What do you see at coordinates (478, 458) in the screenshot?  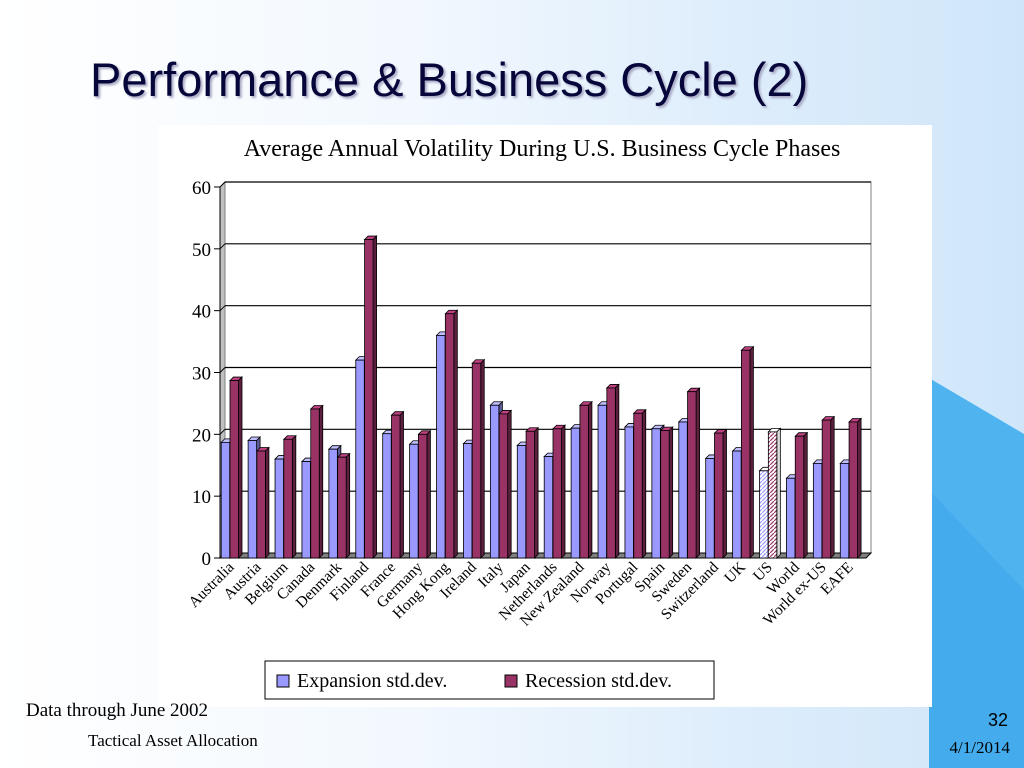 I see `bar-recession-ireland` at bounding box center [478, 458].